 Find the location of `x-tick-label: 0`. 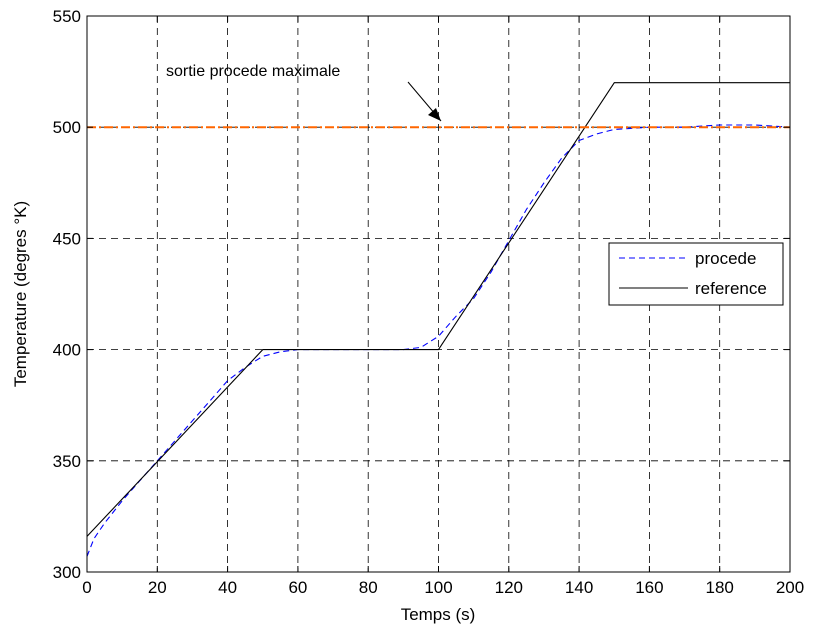

x-tick-label: 0 is located at coordinates (86, 587).